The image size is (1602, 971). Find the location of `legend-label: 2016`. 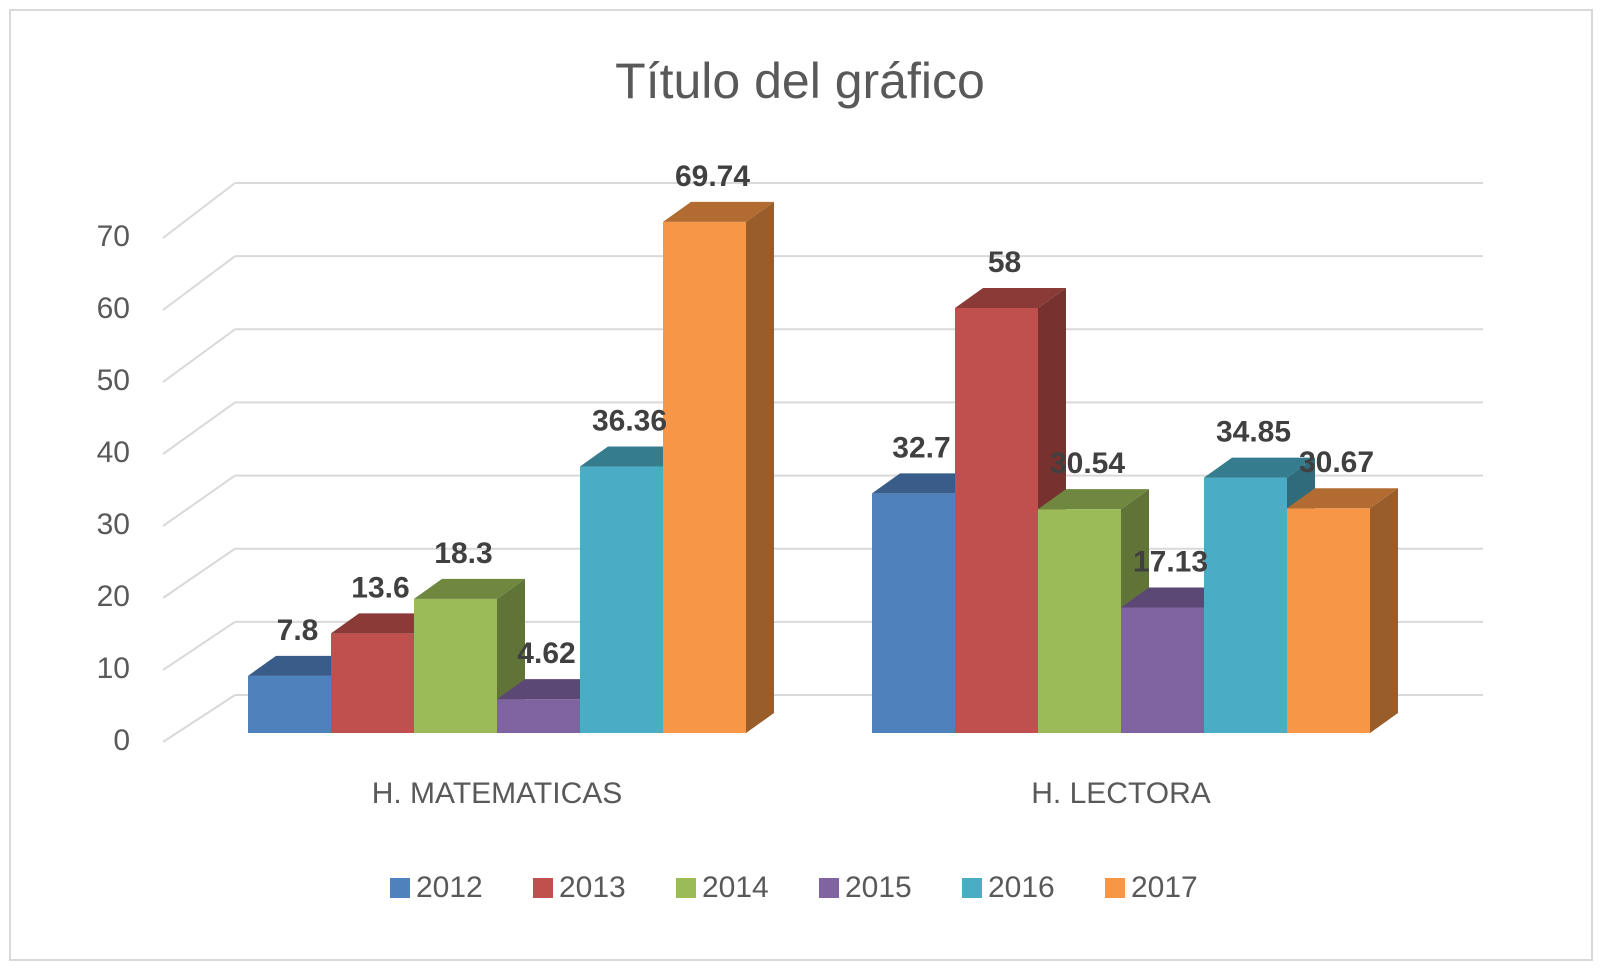

legend-label: 2016 is located at coordinates (1021, 887).